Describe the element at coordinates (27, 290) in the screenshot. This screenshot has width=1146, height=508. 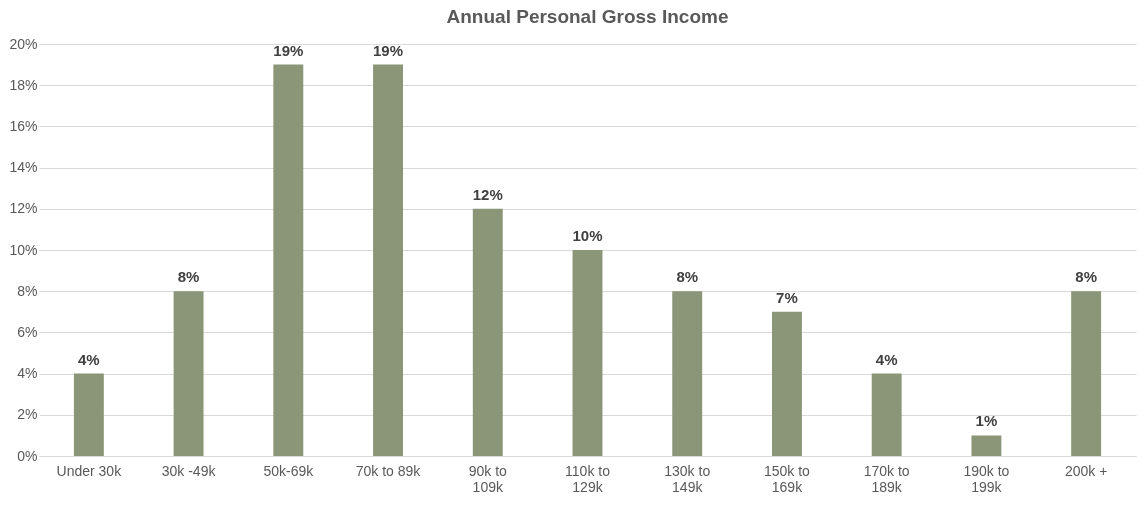
I see `y-tick-label: 8%` at that location.